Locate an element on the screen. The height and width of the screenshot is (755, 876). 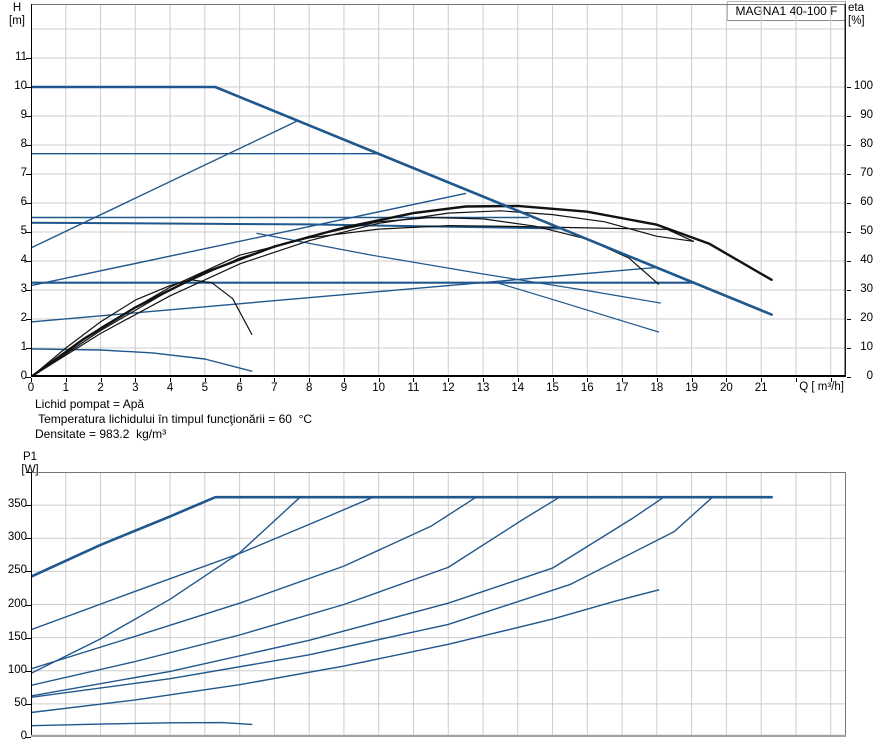
power-curve-speed-low is located at coordinates (345, 651).